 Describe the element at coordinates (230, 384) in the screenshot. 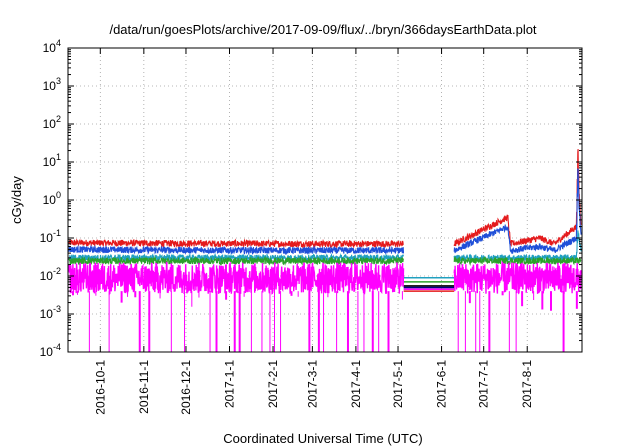

I see `x-tick-label: 2017-1-1` at that location.